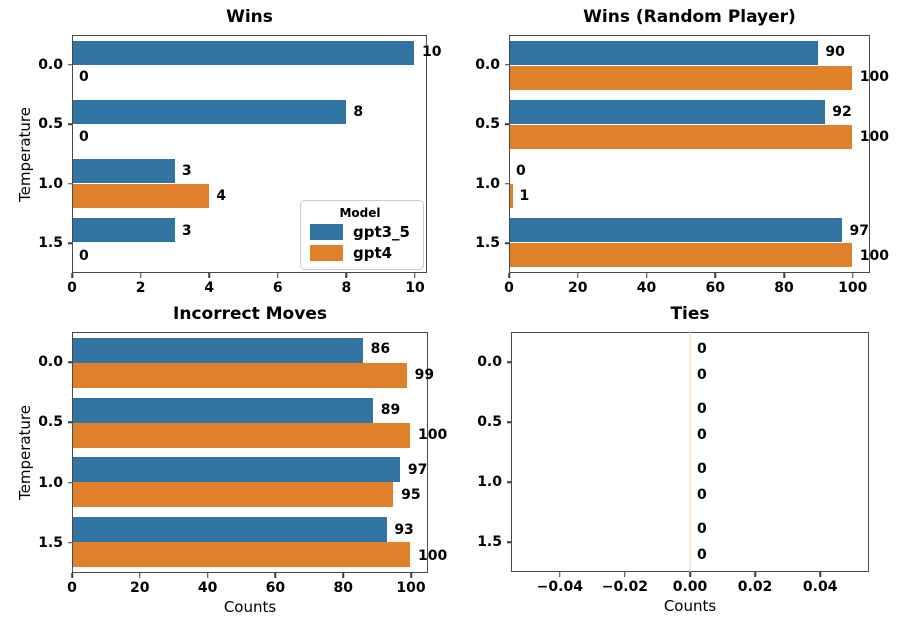 The height and width of the screenshot is (629, 913). Describe the element at coordinates (411, 495) in the screenshot. I see `bar-value-label: 95` at that location.